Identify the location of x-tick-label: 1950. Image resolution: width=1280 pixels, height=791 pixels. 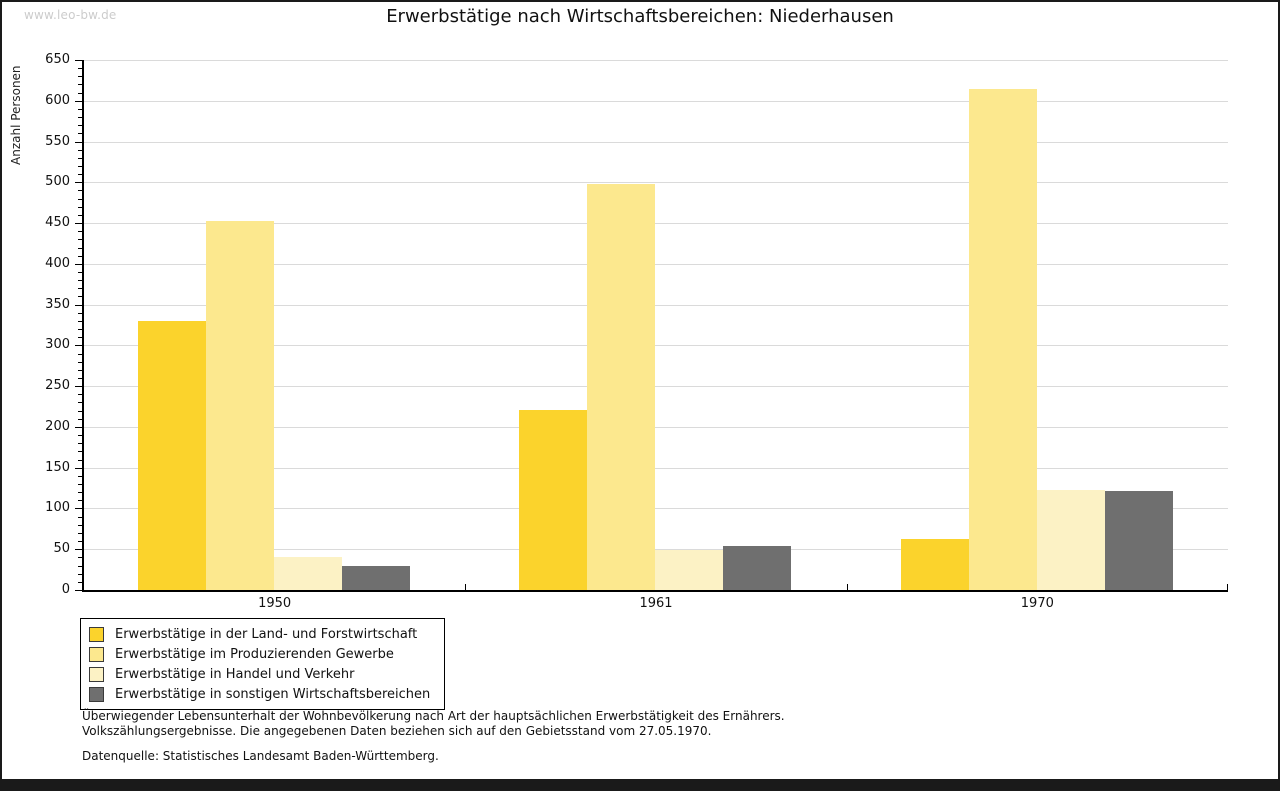
(275, 603).